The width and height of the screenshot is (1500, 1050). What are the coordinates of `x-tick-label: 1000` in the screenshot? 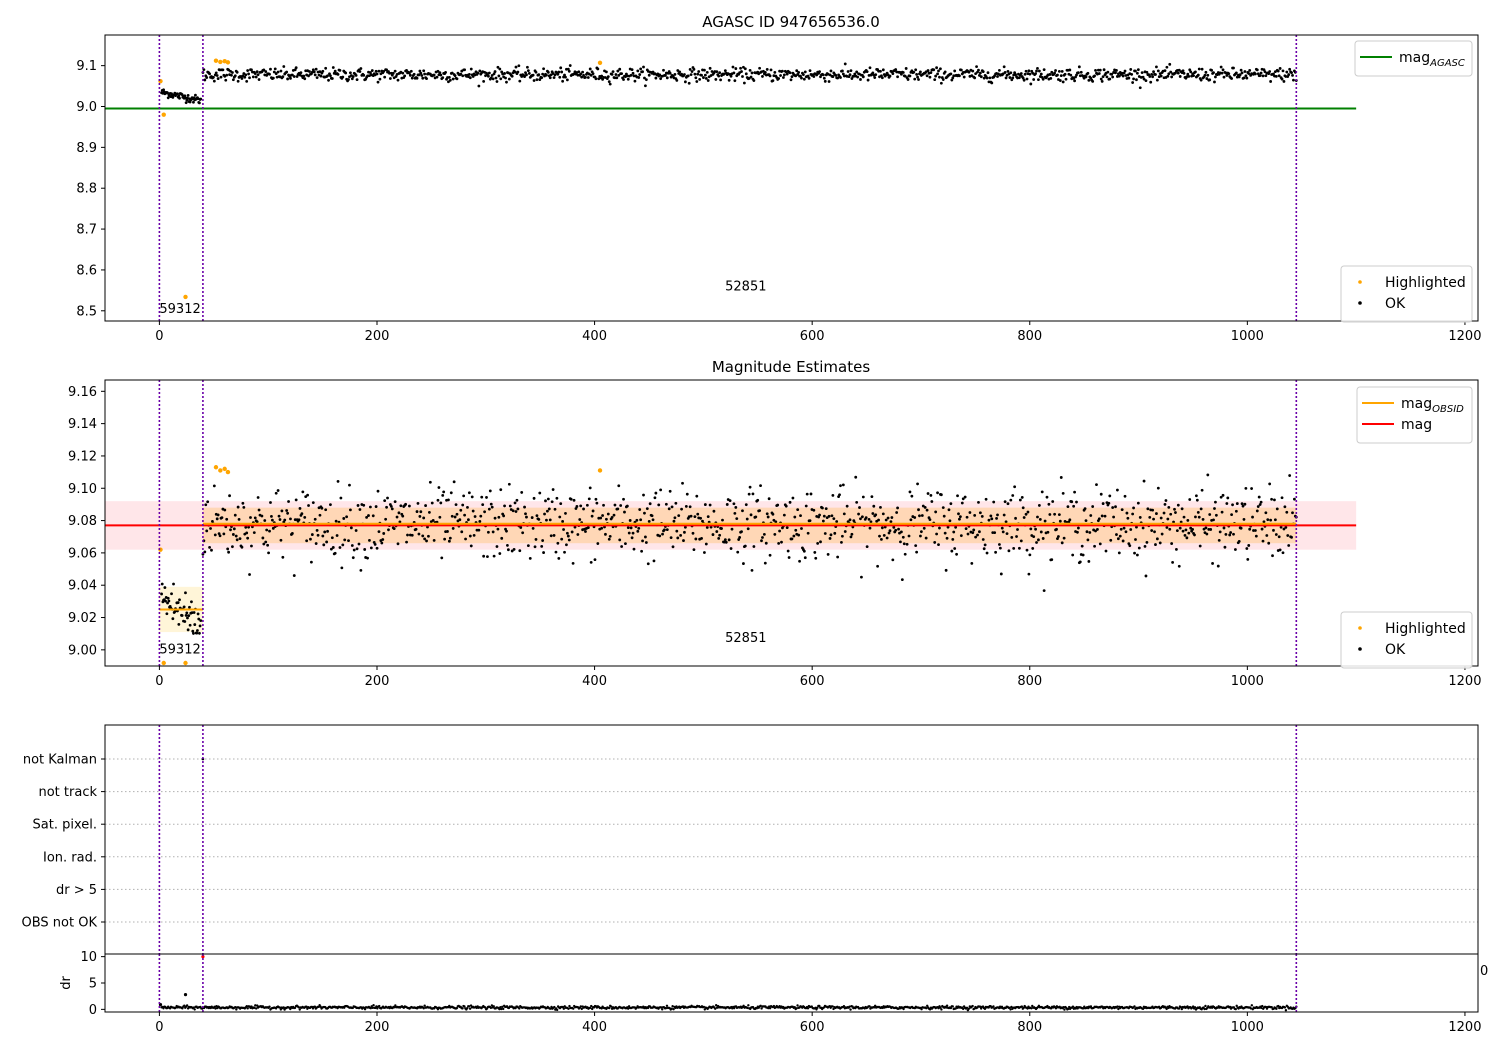 It's located at (1247, 1027).